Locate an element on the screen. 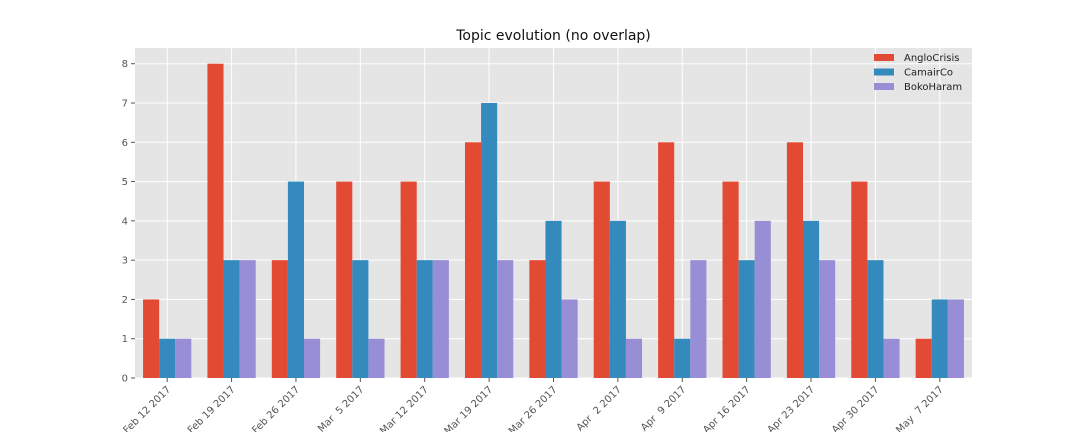  x-tick-label: Apr 16 2017 is located at coordinates (727, 408).